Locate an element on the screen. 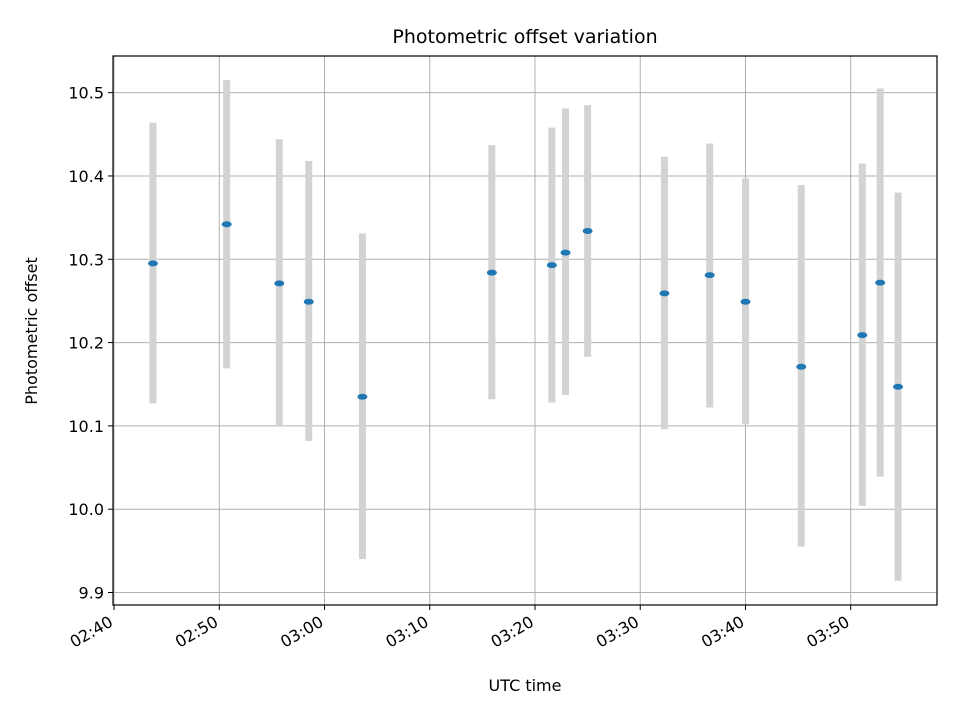 This screenshot has width=960, height=720. y-tick-label: 10.4 is located at coordinates (86, 176).